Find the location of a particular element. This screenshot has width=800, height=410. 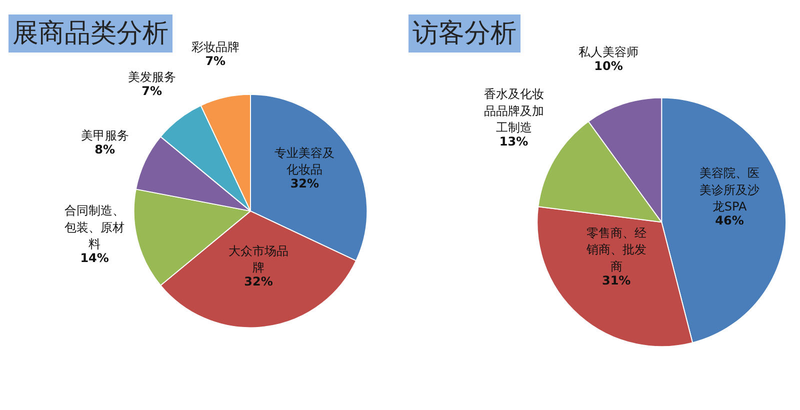

data-label: 46% is located at coordinates (729, 221).